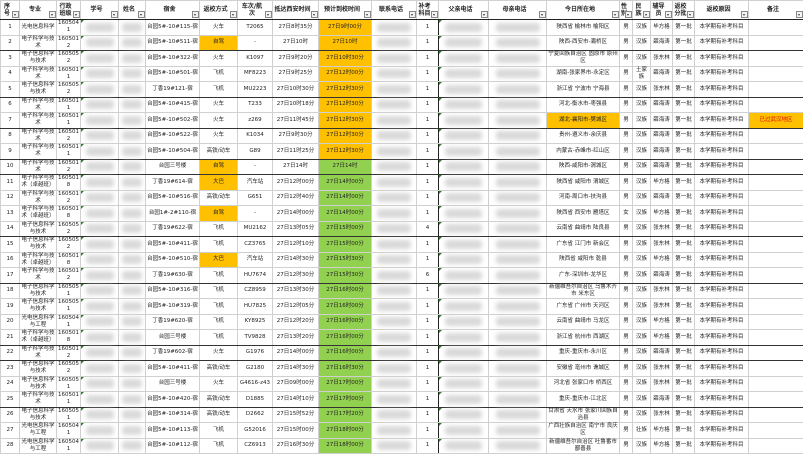 The height and width of the screenshot is (454, 803). Describe the element at coordinates (345, 152) in the screenshot. I see `cell-expected-time: 27日12时30分` at that location.